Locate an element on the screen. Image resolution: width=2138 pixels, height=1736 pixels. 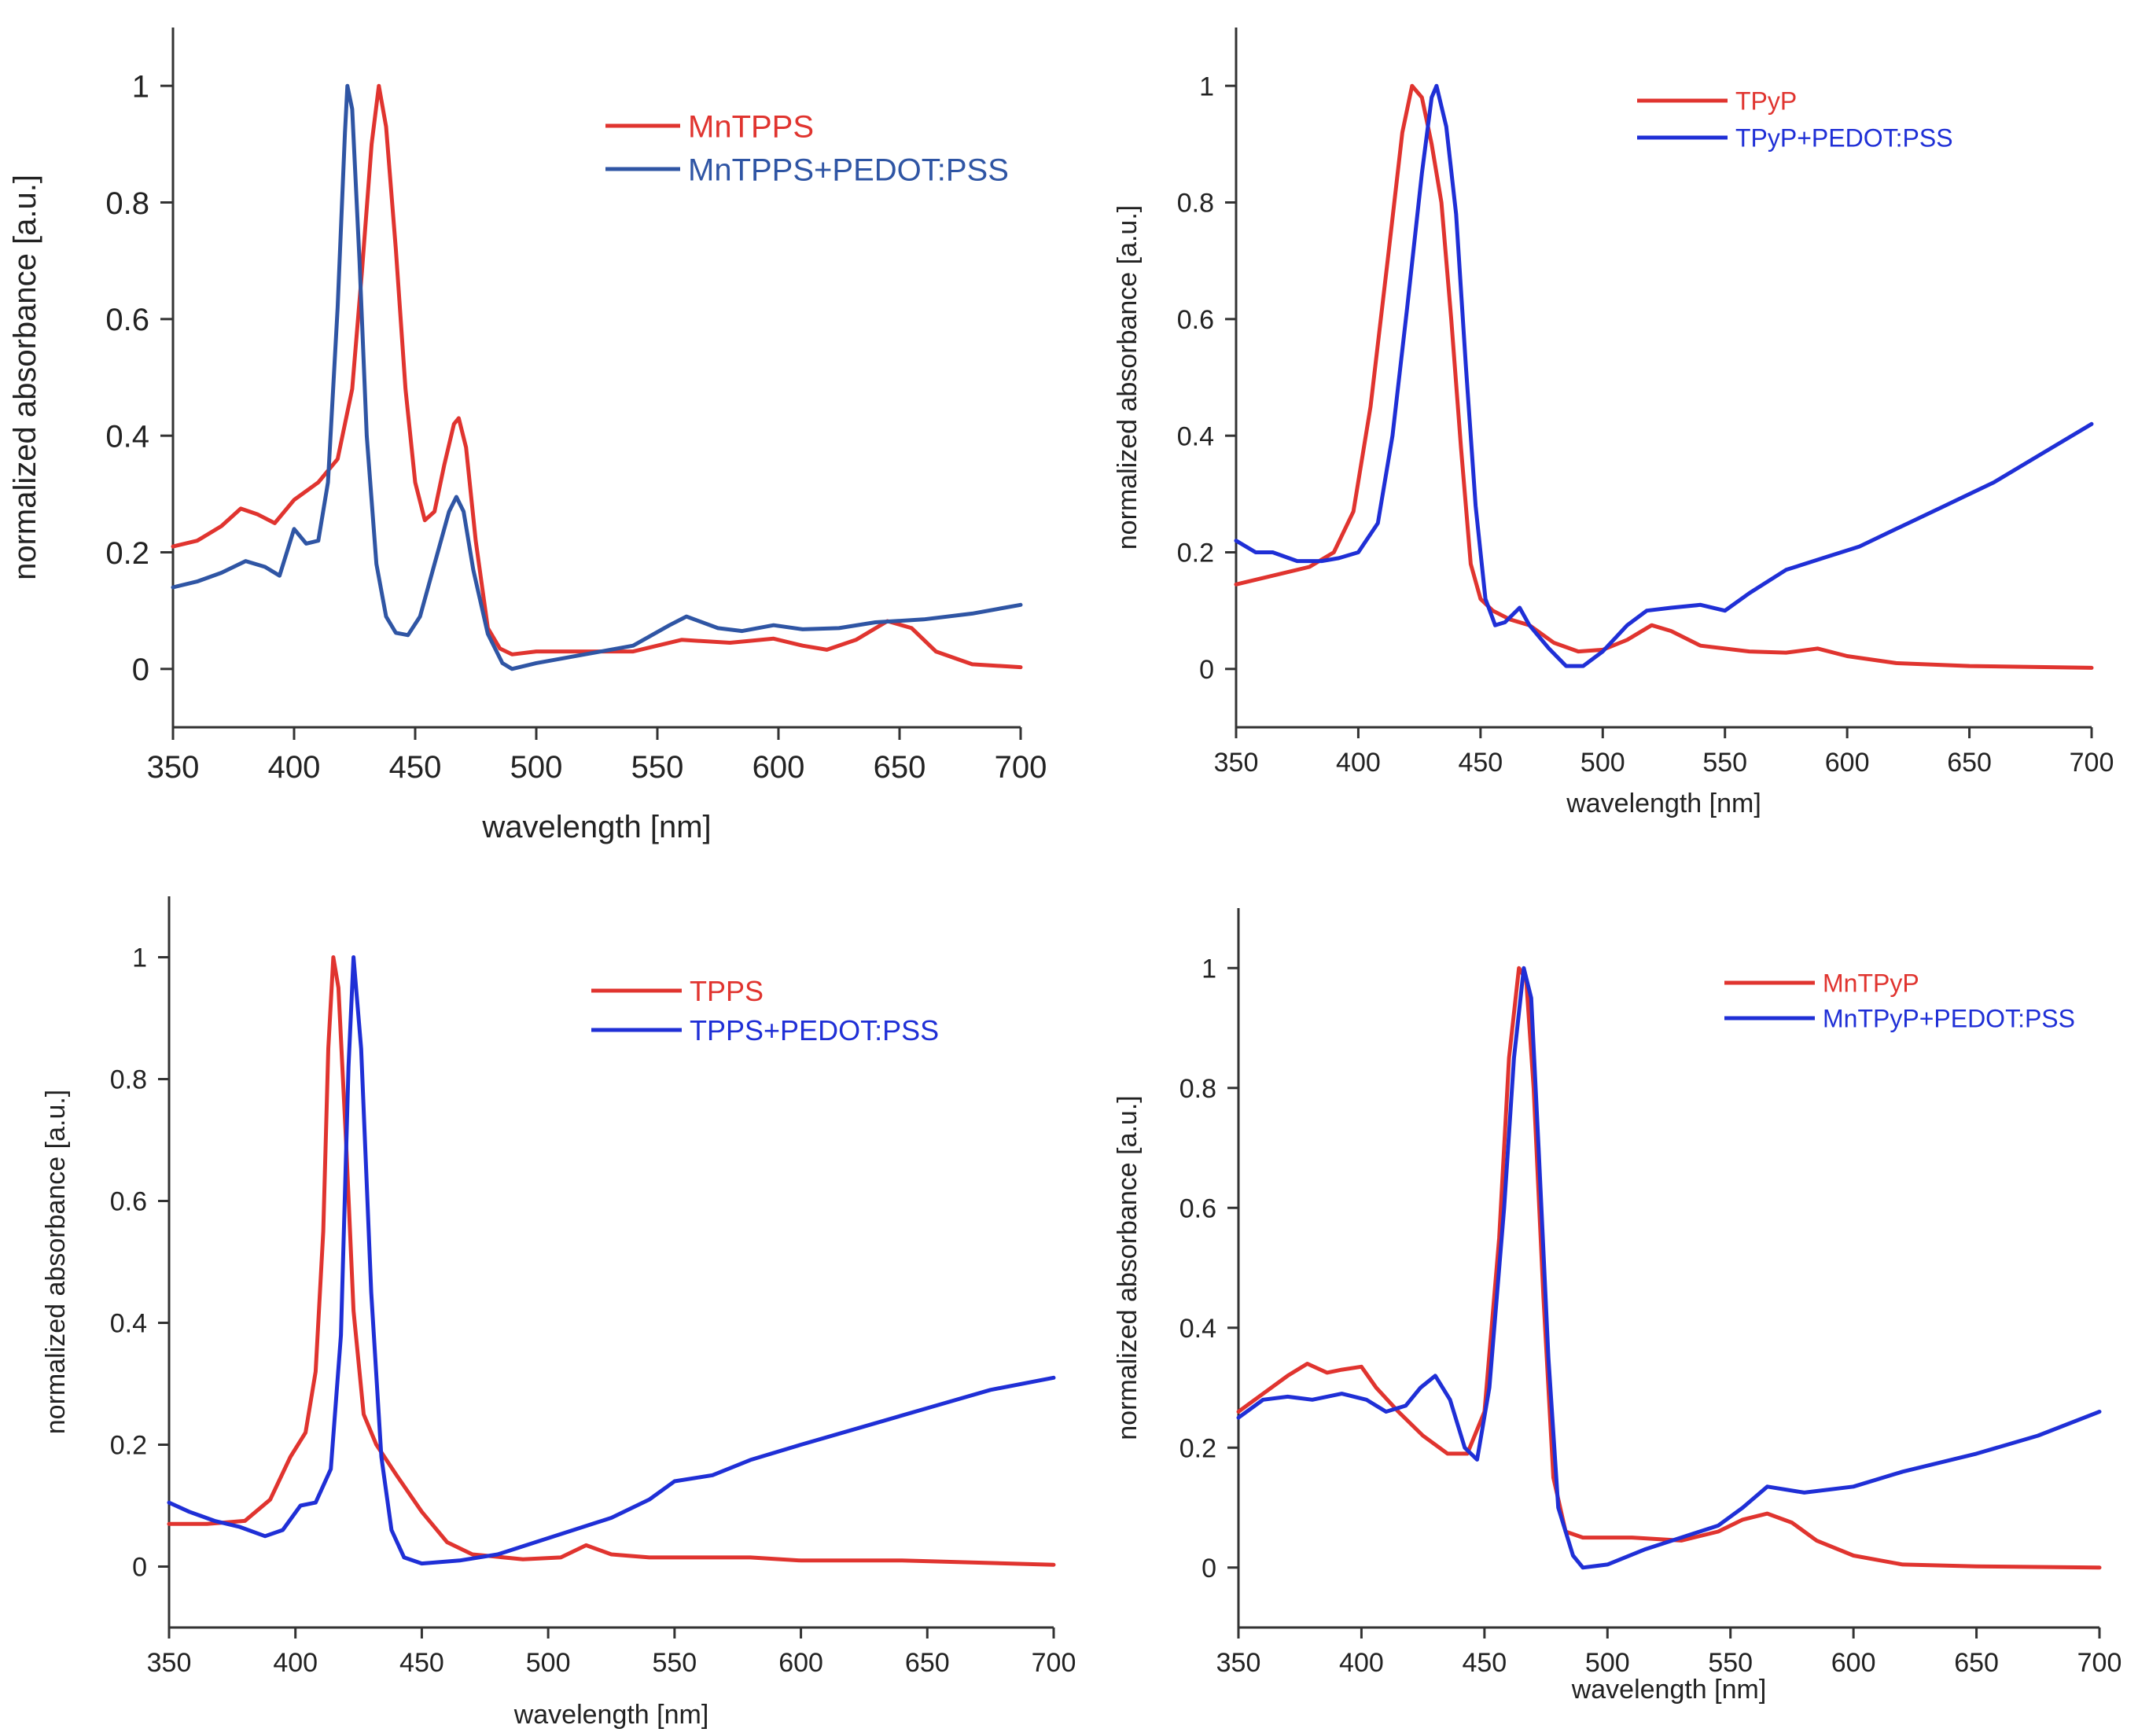
legend-label: MnTPyP+PEDOT:PSS is located at coordinates (1949, 1019).